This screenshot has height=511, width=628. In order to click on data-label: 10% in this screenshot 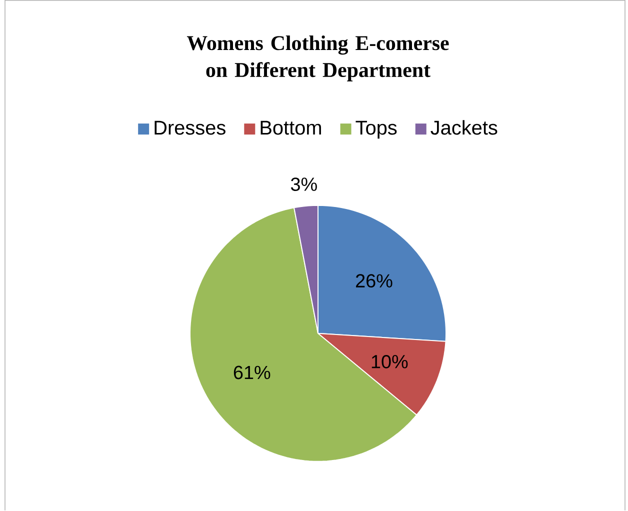, I will do `click(390, 361)`.